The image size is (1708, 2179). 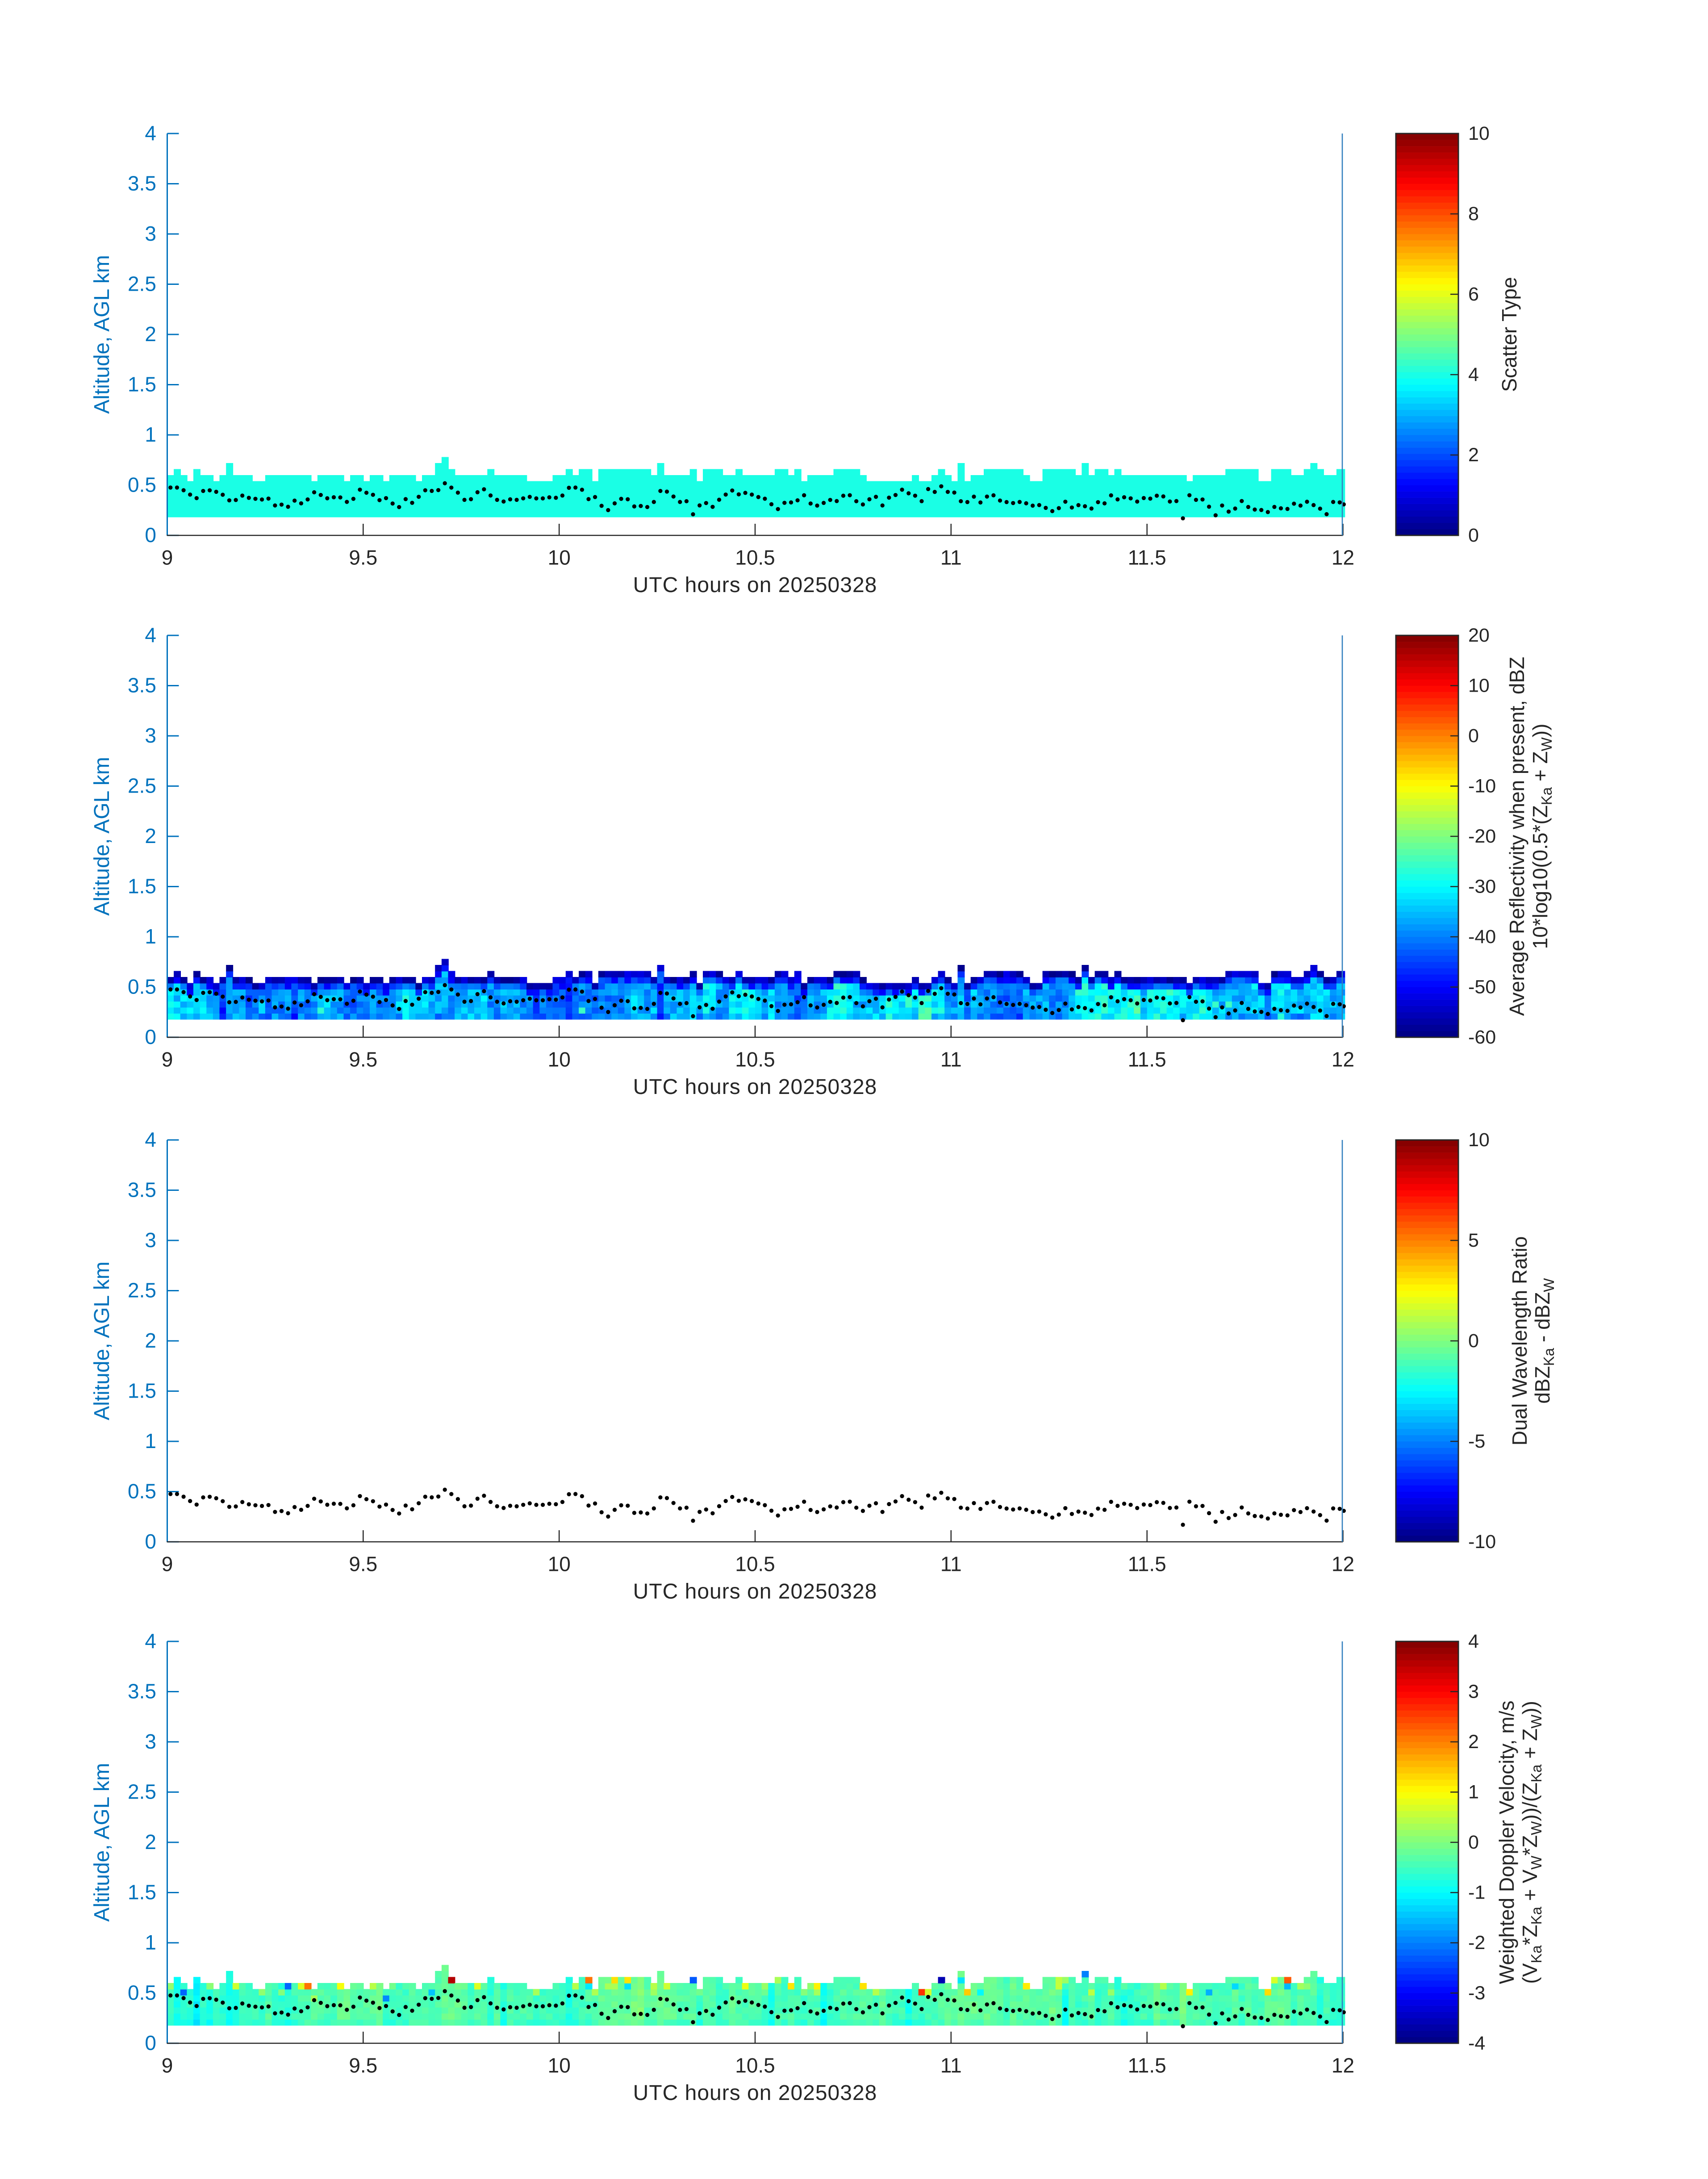 What do you see at coordinates (1482, 937) in the screenshot?
I see `svg-text: -40` at bounding box center [1482, 937].